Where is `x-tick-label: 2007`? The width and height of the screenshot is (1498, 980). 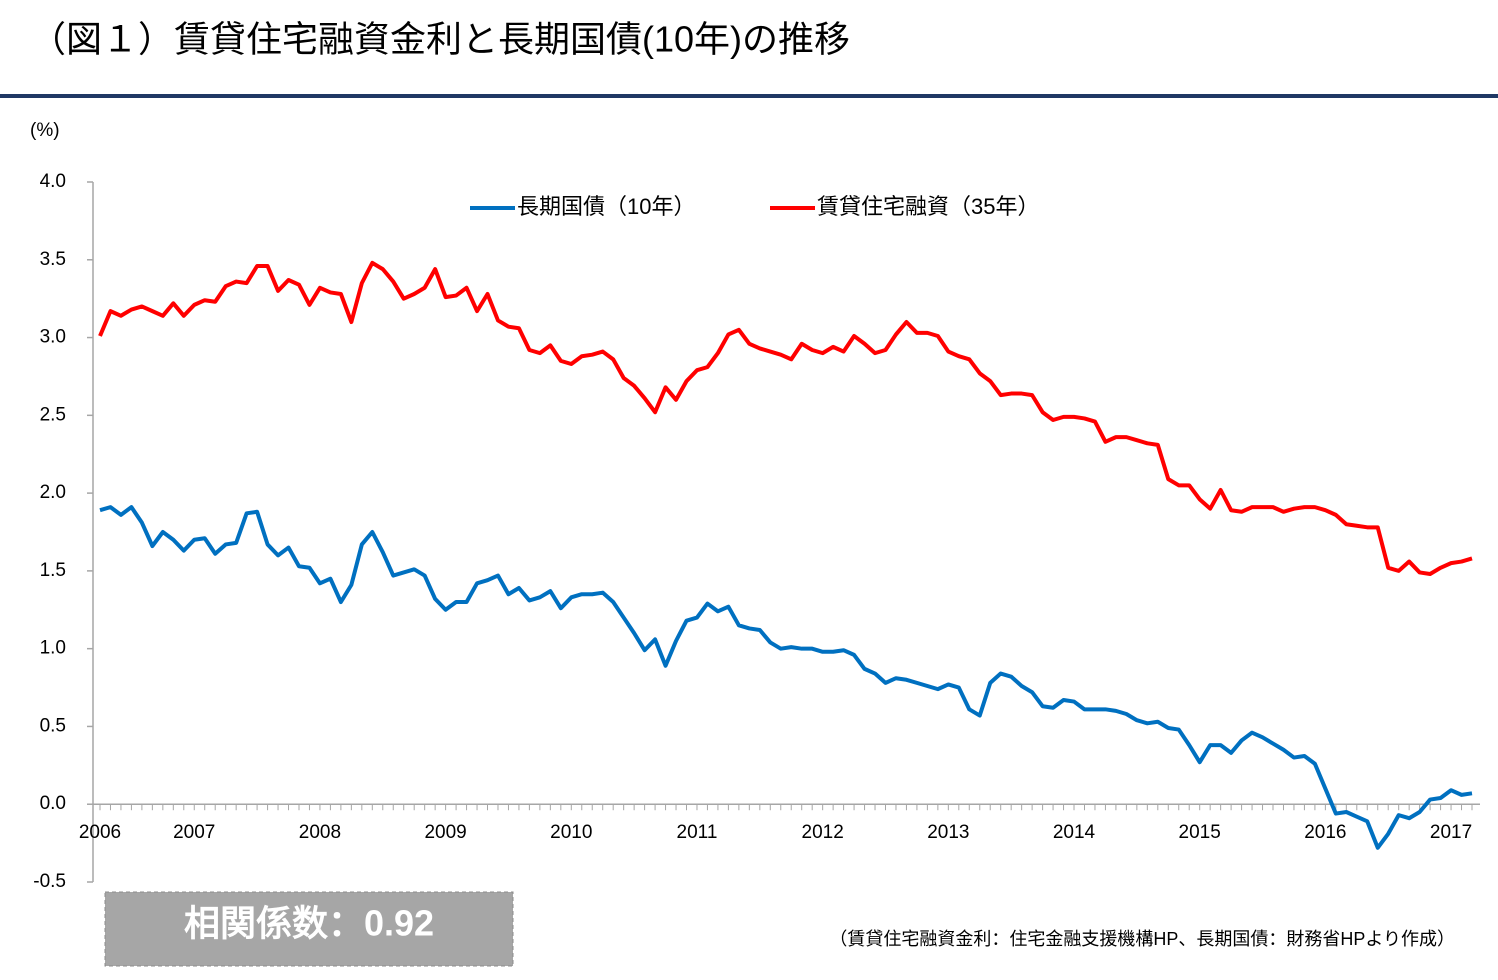
x-tick-label: 2007 is located at coordinates (194, 832).